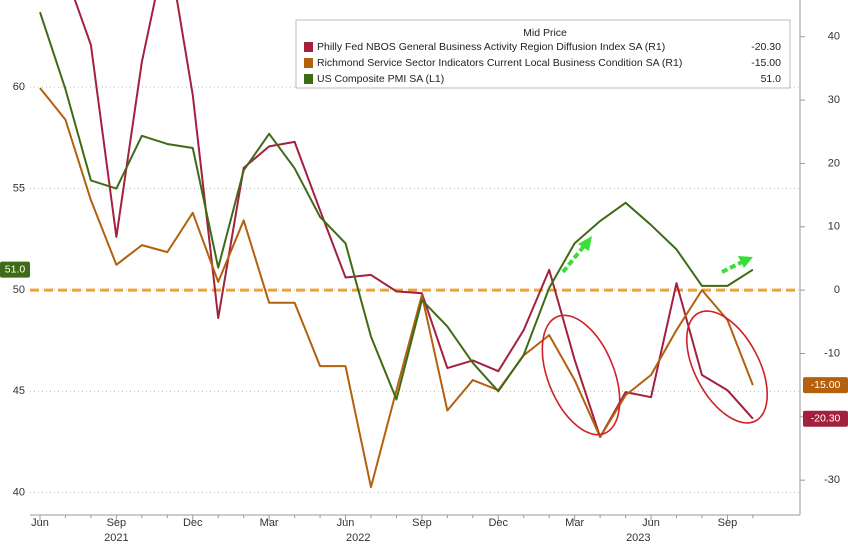 Image resolution: width=848 pixels, height=544 pixels. Describe the element at coordinates (19, 290) in the screenshot. I see `y-tick-label: 50` at that location.